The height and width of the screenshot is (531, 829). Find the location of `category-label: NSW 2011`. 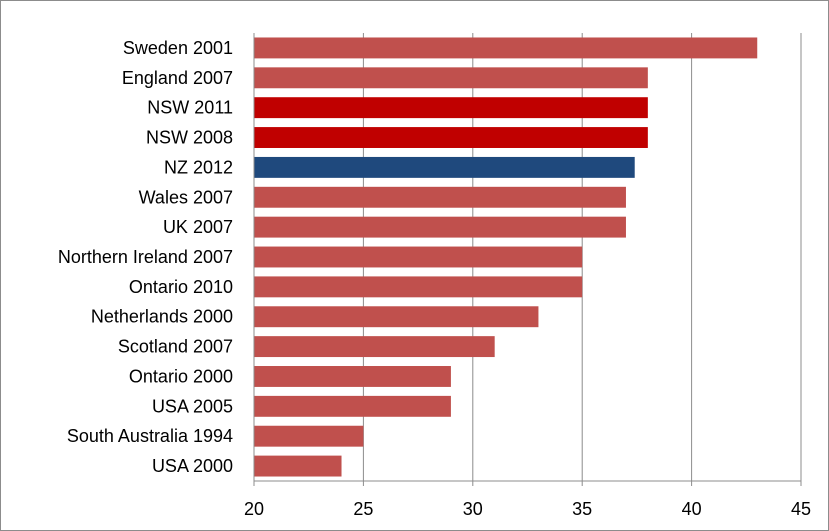

category-label: NSW 2011 is located at coordinates (190, 108).